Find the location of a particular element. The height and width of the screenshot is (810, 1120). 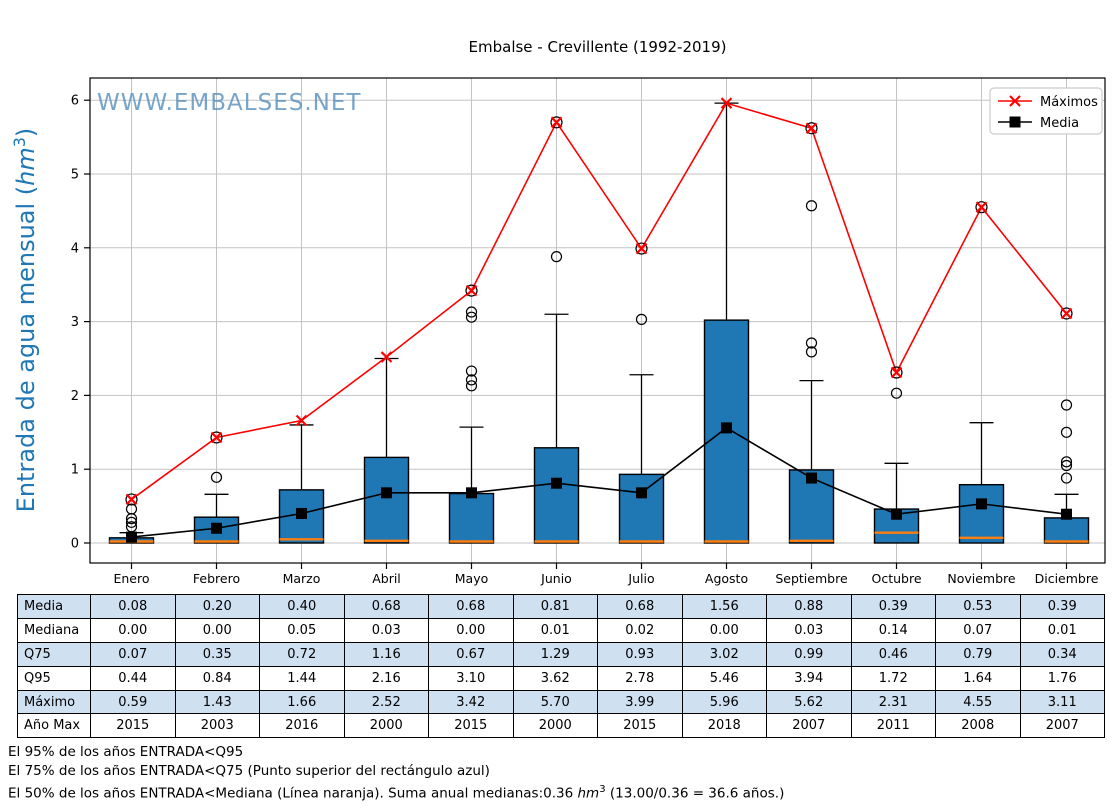

month-label: Septiembre is located at coordinates (811, 578).